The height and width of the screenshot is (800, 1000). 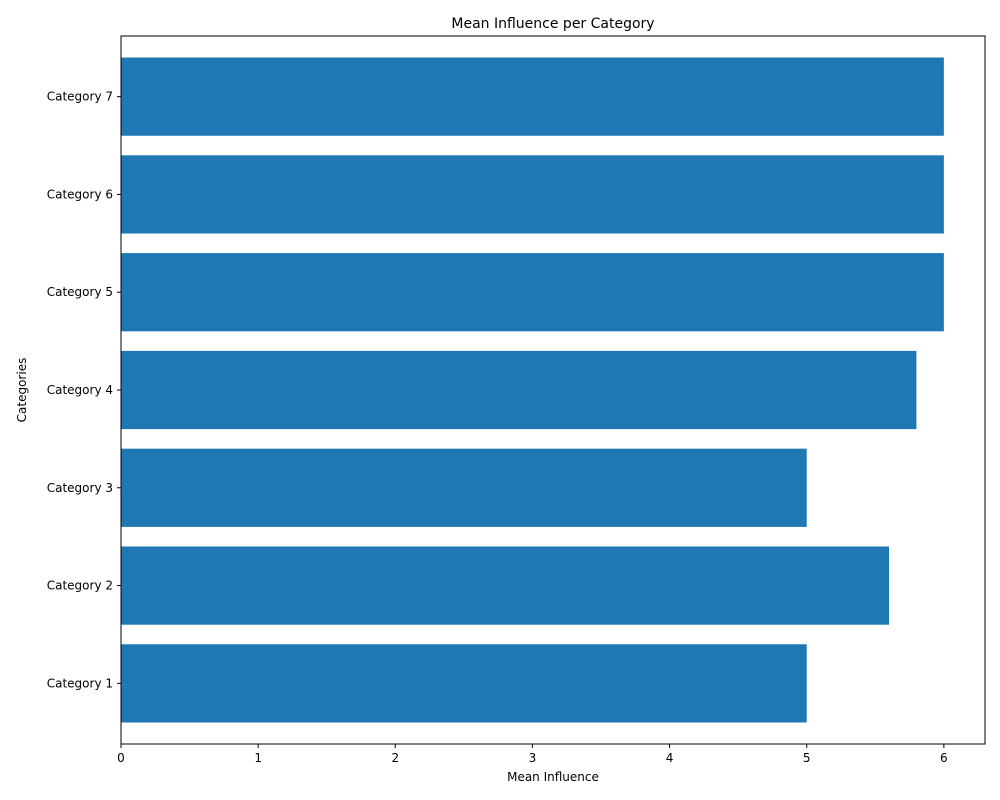 I want to click on y-tick-label: Category 6, so click(x=80, y=194).